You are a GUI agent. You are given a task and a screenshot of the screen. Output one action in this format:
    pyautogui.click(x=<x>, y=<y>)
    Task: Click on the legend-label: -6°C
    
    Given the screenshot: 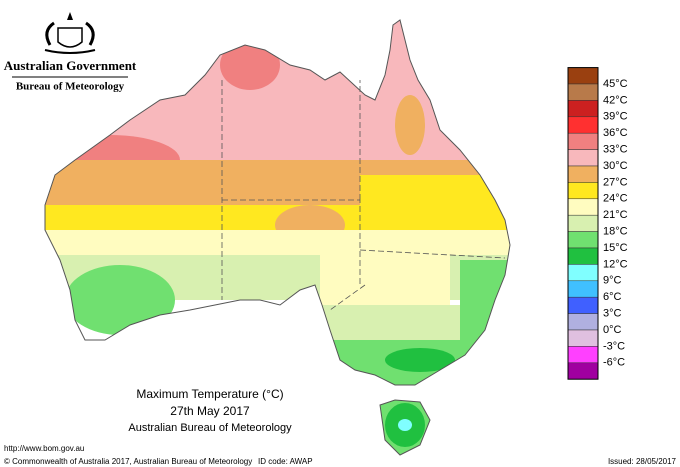 What is the action you would take?
    pyautogui.click(x=614, y=363)
    